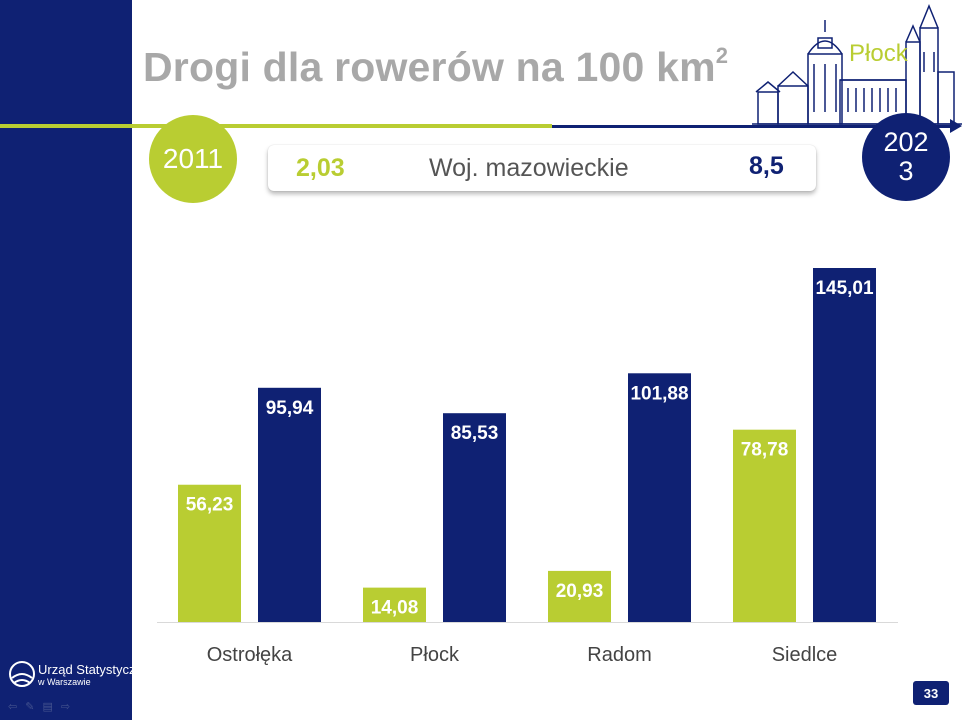  Describe the element at coordinates (436, 66) in the screenshot. I see `slide-title: Drogi dla rowerów na 100 km2` at that location.